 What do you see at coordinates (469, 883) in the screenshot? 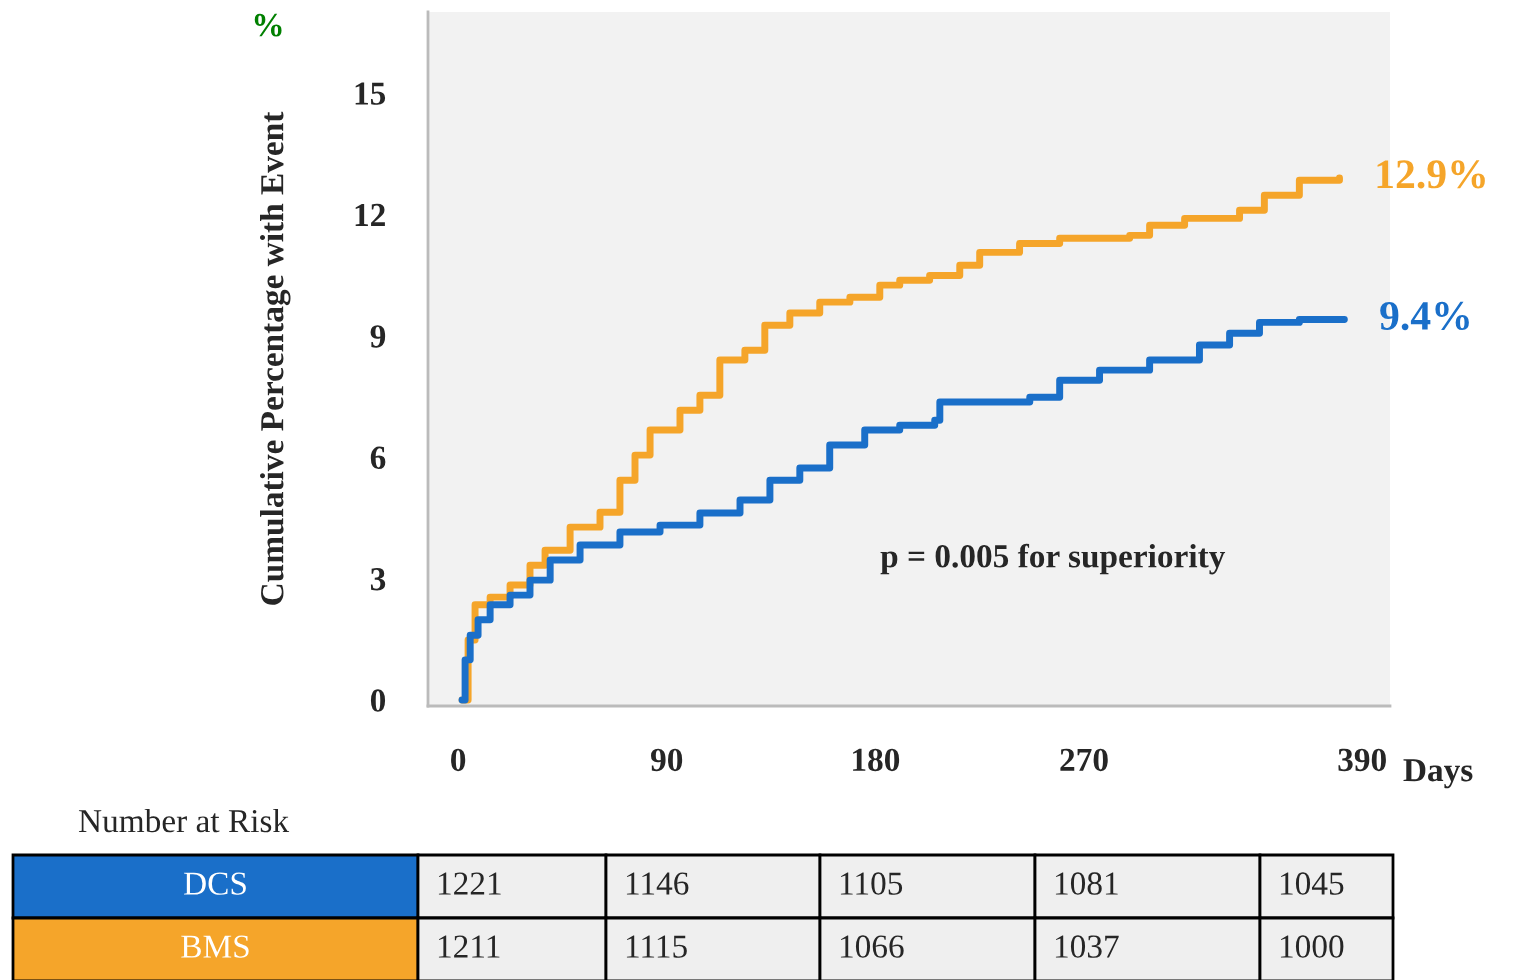
I see `text: 1221` at bounding box center [469, 883].